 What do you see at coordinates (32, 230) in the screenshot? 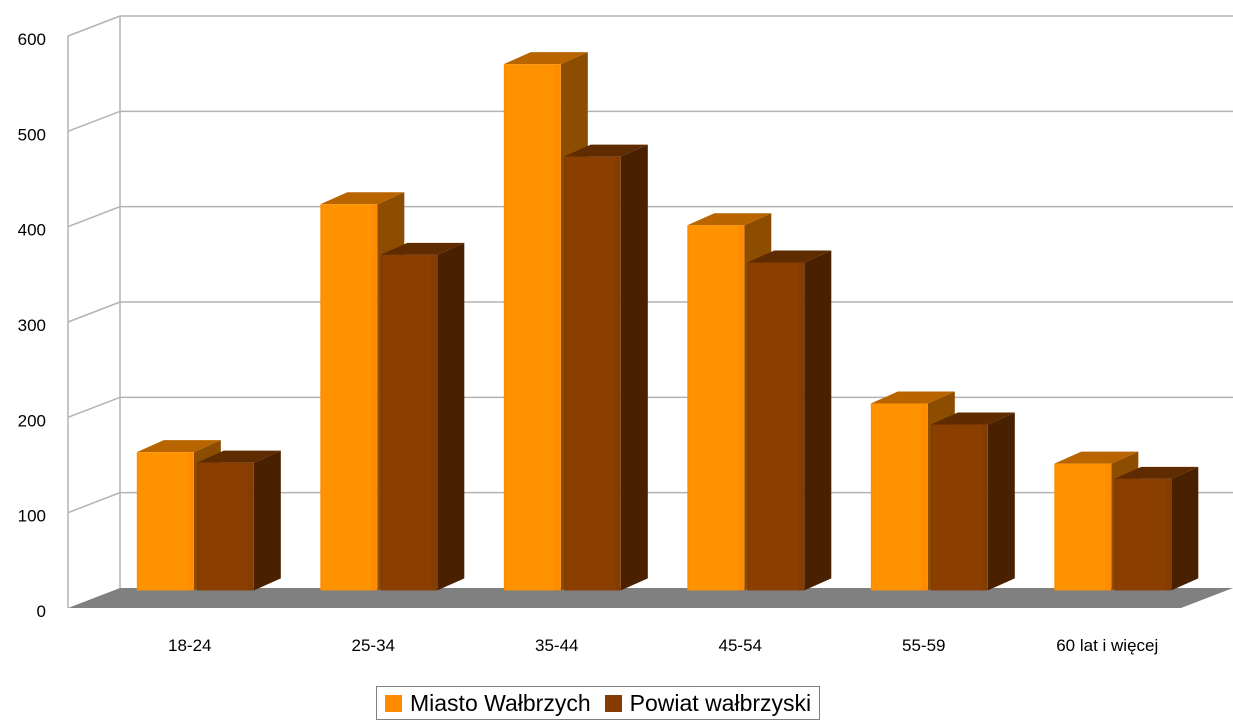
I see `y-tick-label: 400` at bounding box center [32, 230].